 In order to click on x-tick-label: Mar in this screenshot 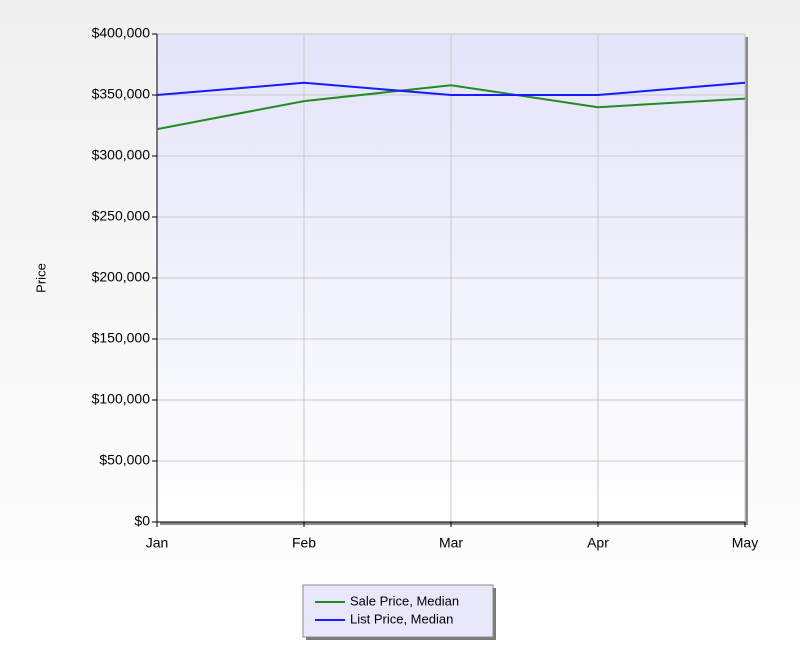, I will do `click(451, 543)`.